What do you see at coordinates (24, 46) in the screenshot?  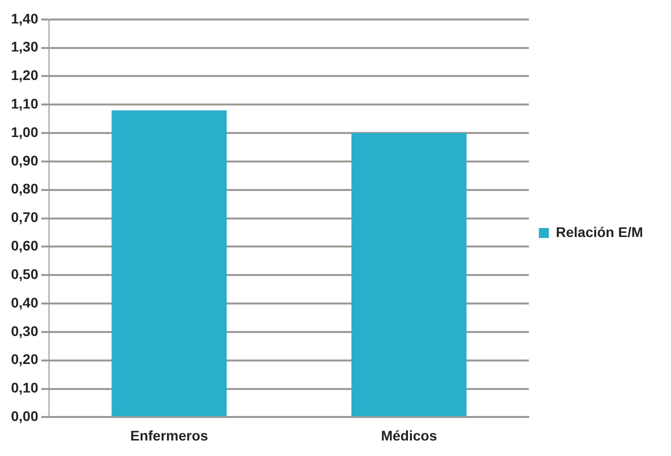 I see `y-tick-label: 1,30` at bounding box center [24, 46].